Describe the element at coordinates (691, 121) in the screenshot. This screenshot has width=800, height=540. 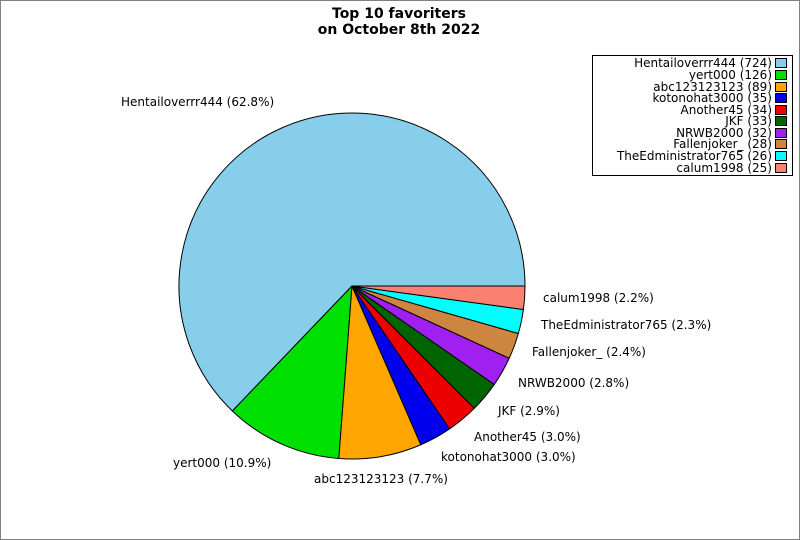
I see `legend-item: JKF (33)` at that location.